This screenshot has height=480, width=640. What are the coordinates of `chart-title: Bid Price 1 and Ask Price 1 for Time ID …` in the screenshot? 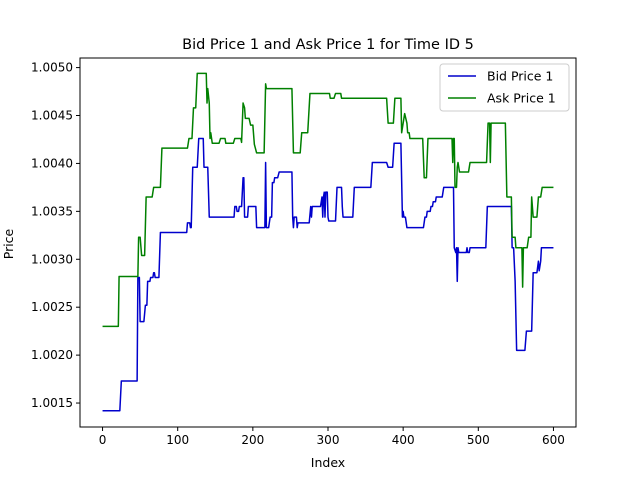 It's located at (328, 45).